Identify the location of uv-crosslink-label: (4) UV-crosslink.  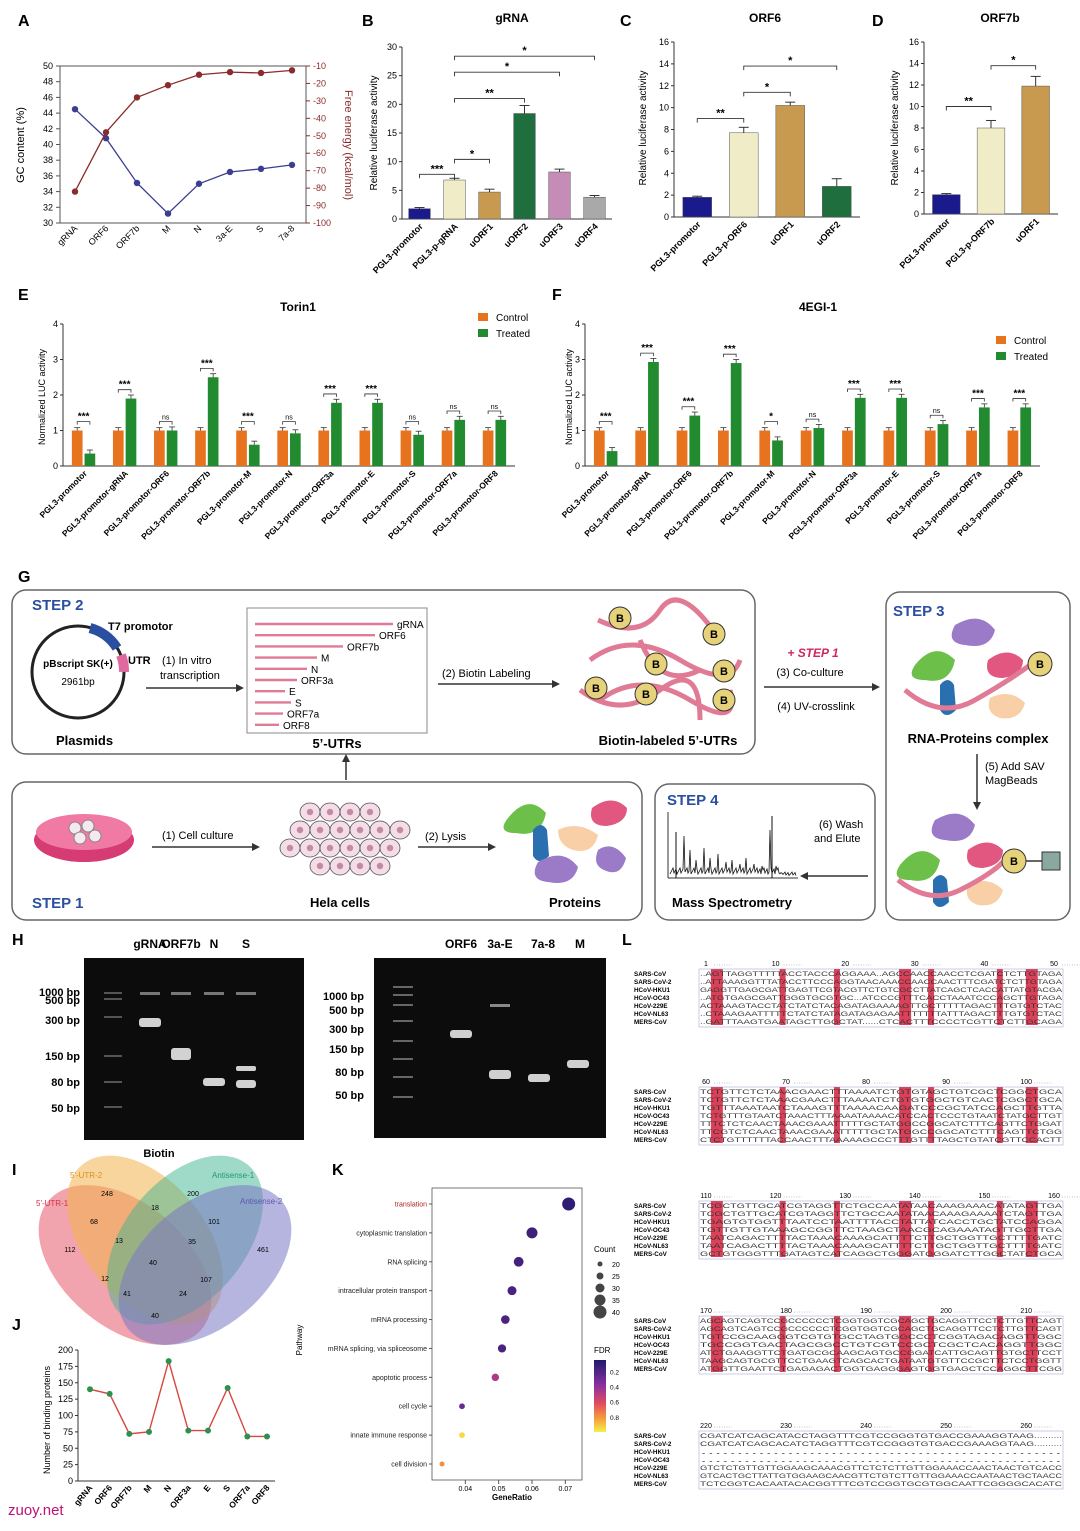
(816, 707).